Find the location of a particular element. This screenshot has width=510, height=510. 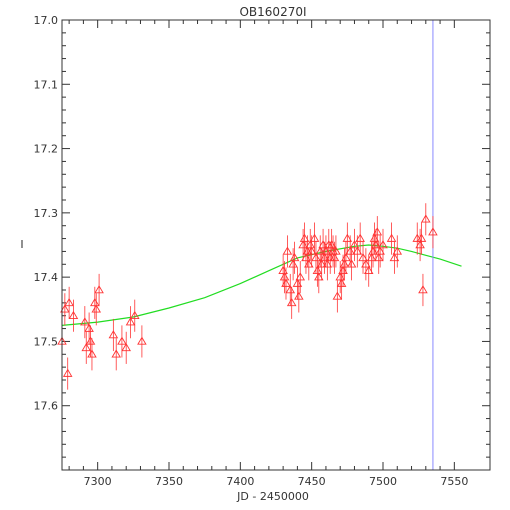

y-tick-label: 17.1 is located at coordinates (46, 84).